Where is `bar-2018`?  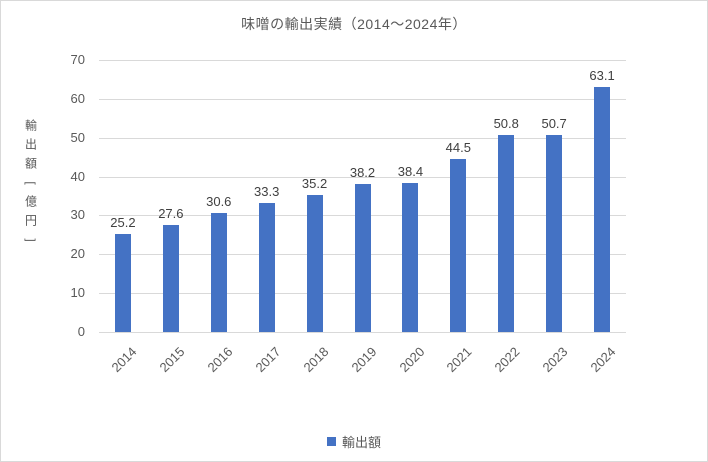
bar-2018 is located at coordinates (314, 263).